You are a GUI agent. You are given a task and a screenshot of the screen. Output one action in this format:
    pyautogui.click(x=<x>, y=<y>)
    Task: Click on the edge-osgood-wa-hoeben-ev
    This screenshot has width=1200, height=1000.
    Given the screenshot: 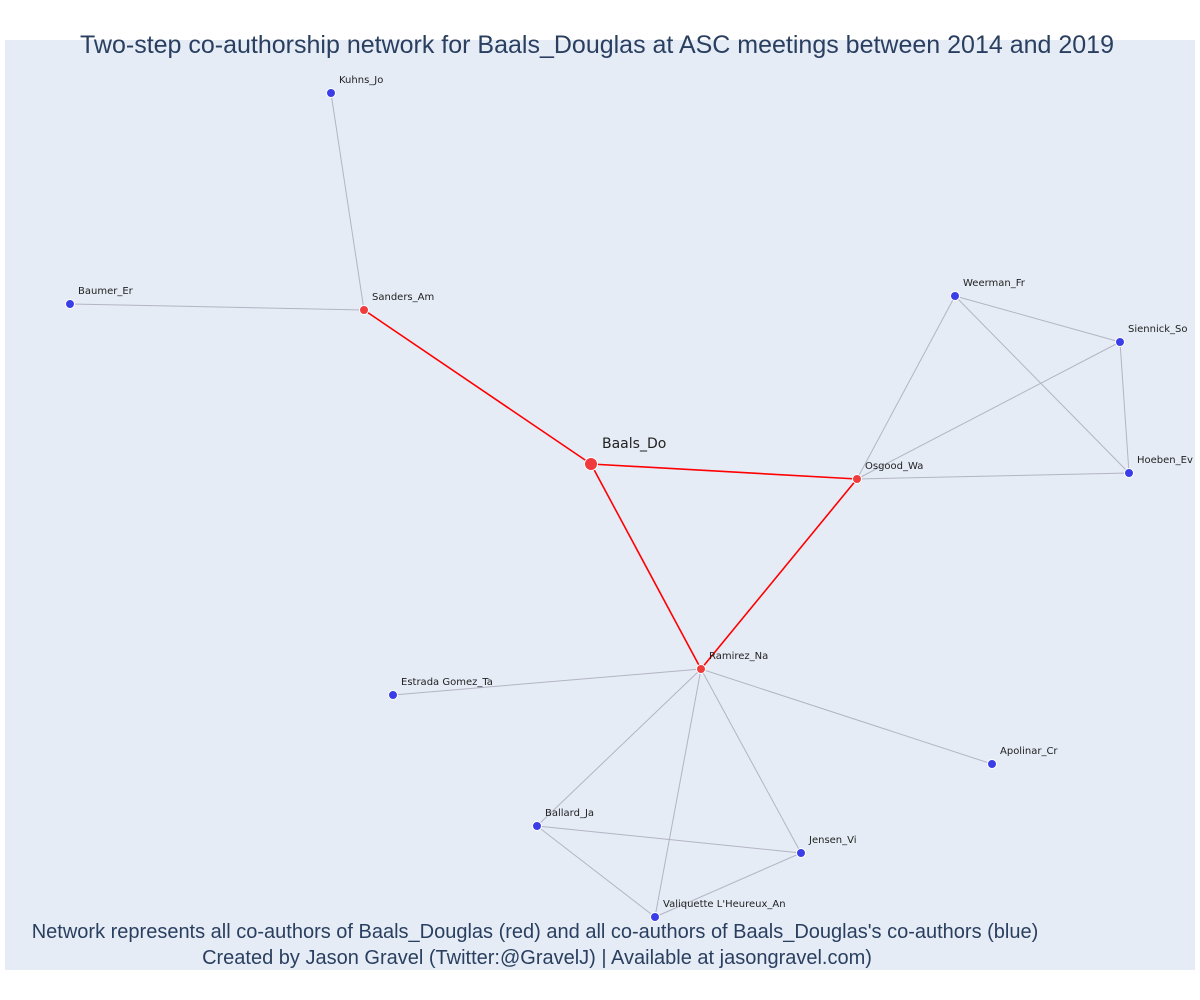 What is the action you would take?
    pyautogui.click(x=993, y=476)
    